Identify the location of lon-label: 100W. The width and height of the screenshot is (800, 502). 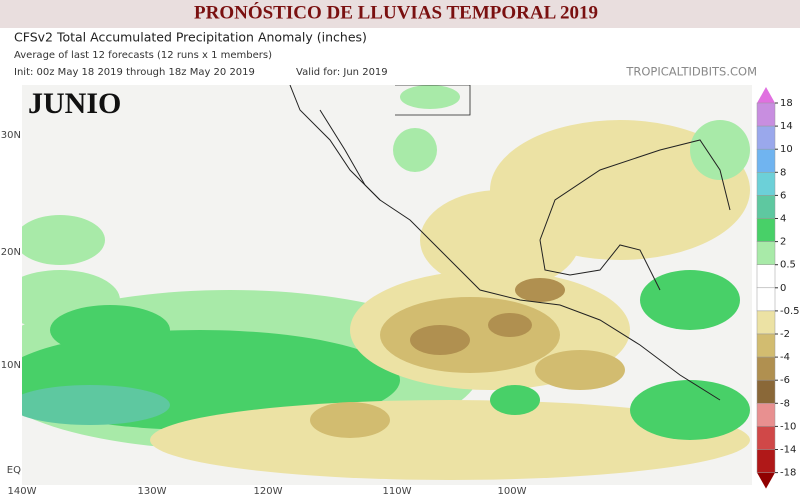
(512, 491).